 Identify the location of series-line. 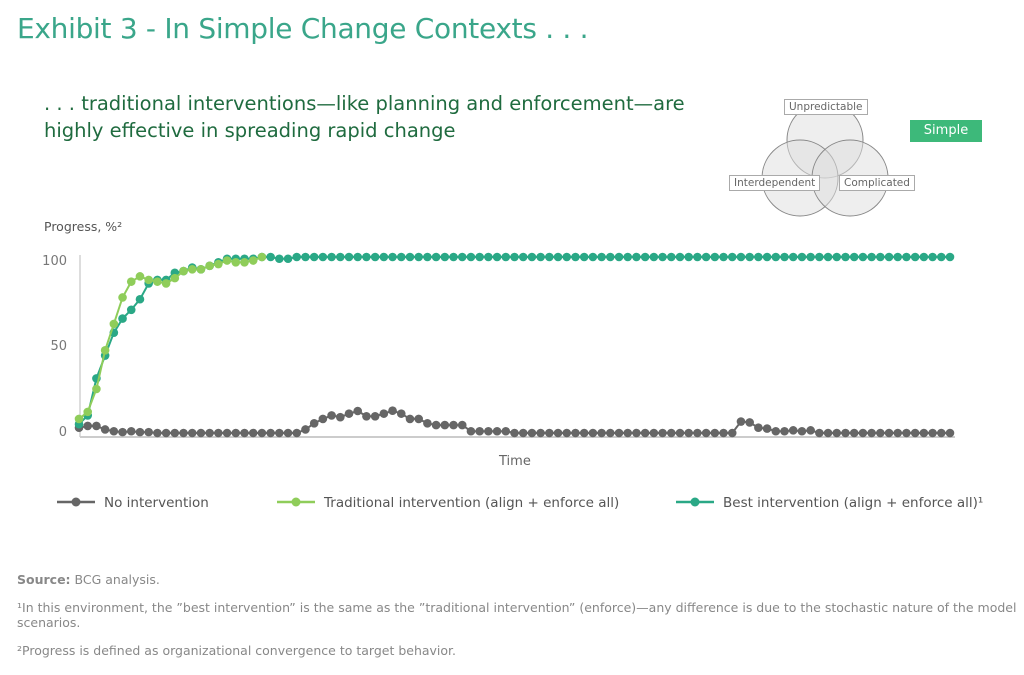
(170, 338).